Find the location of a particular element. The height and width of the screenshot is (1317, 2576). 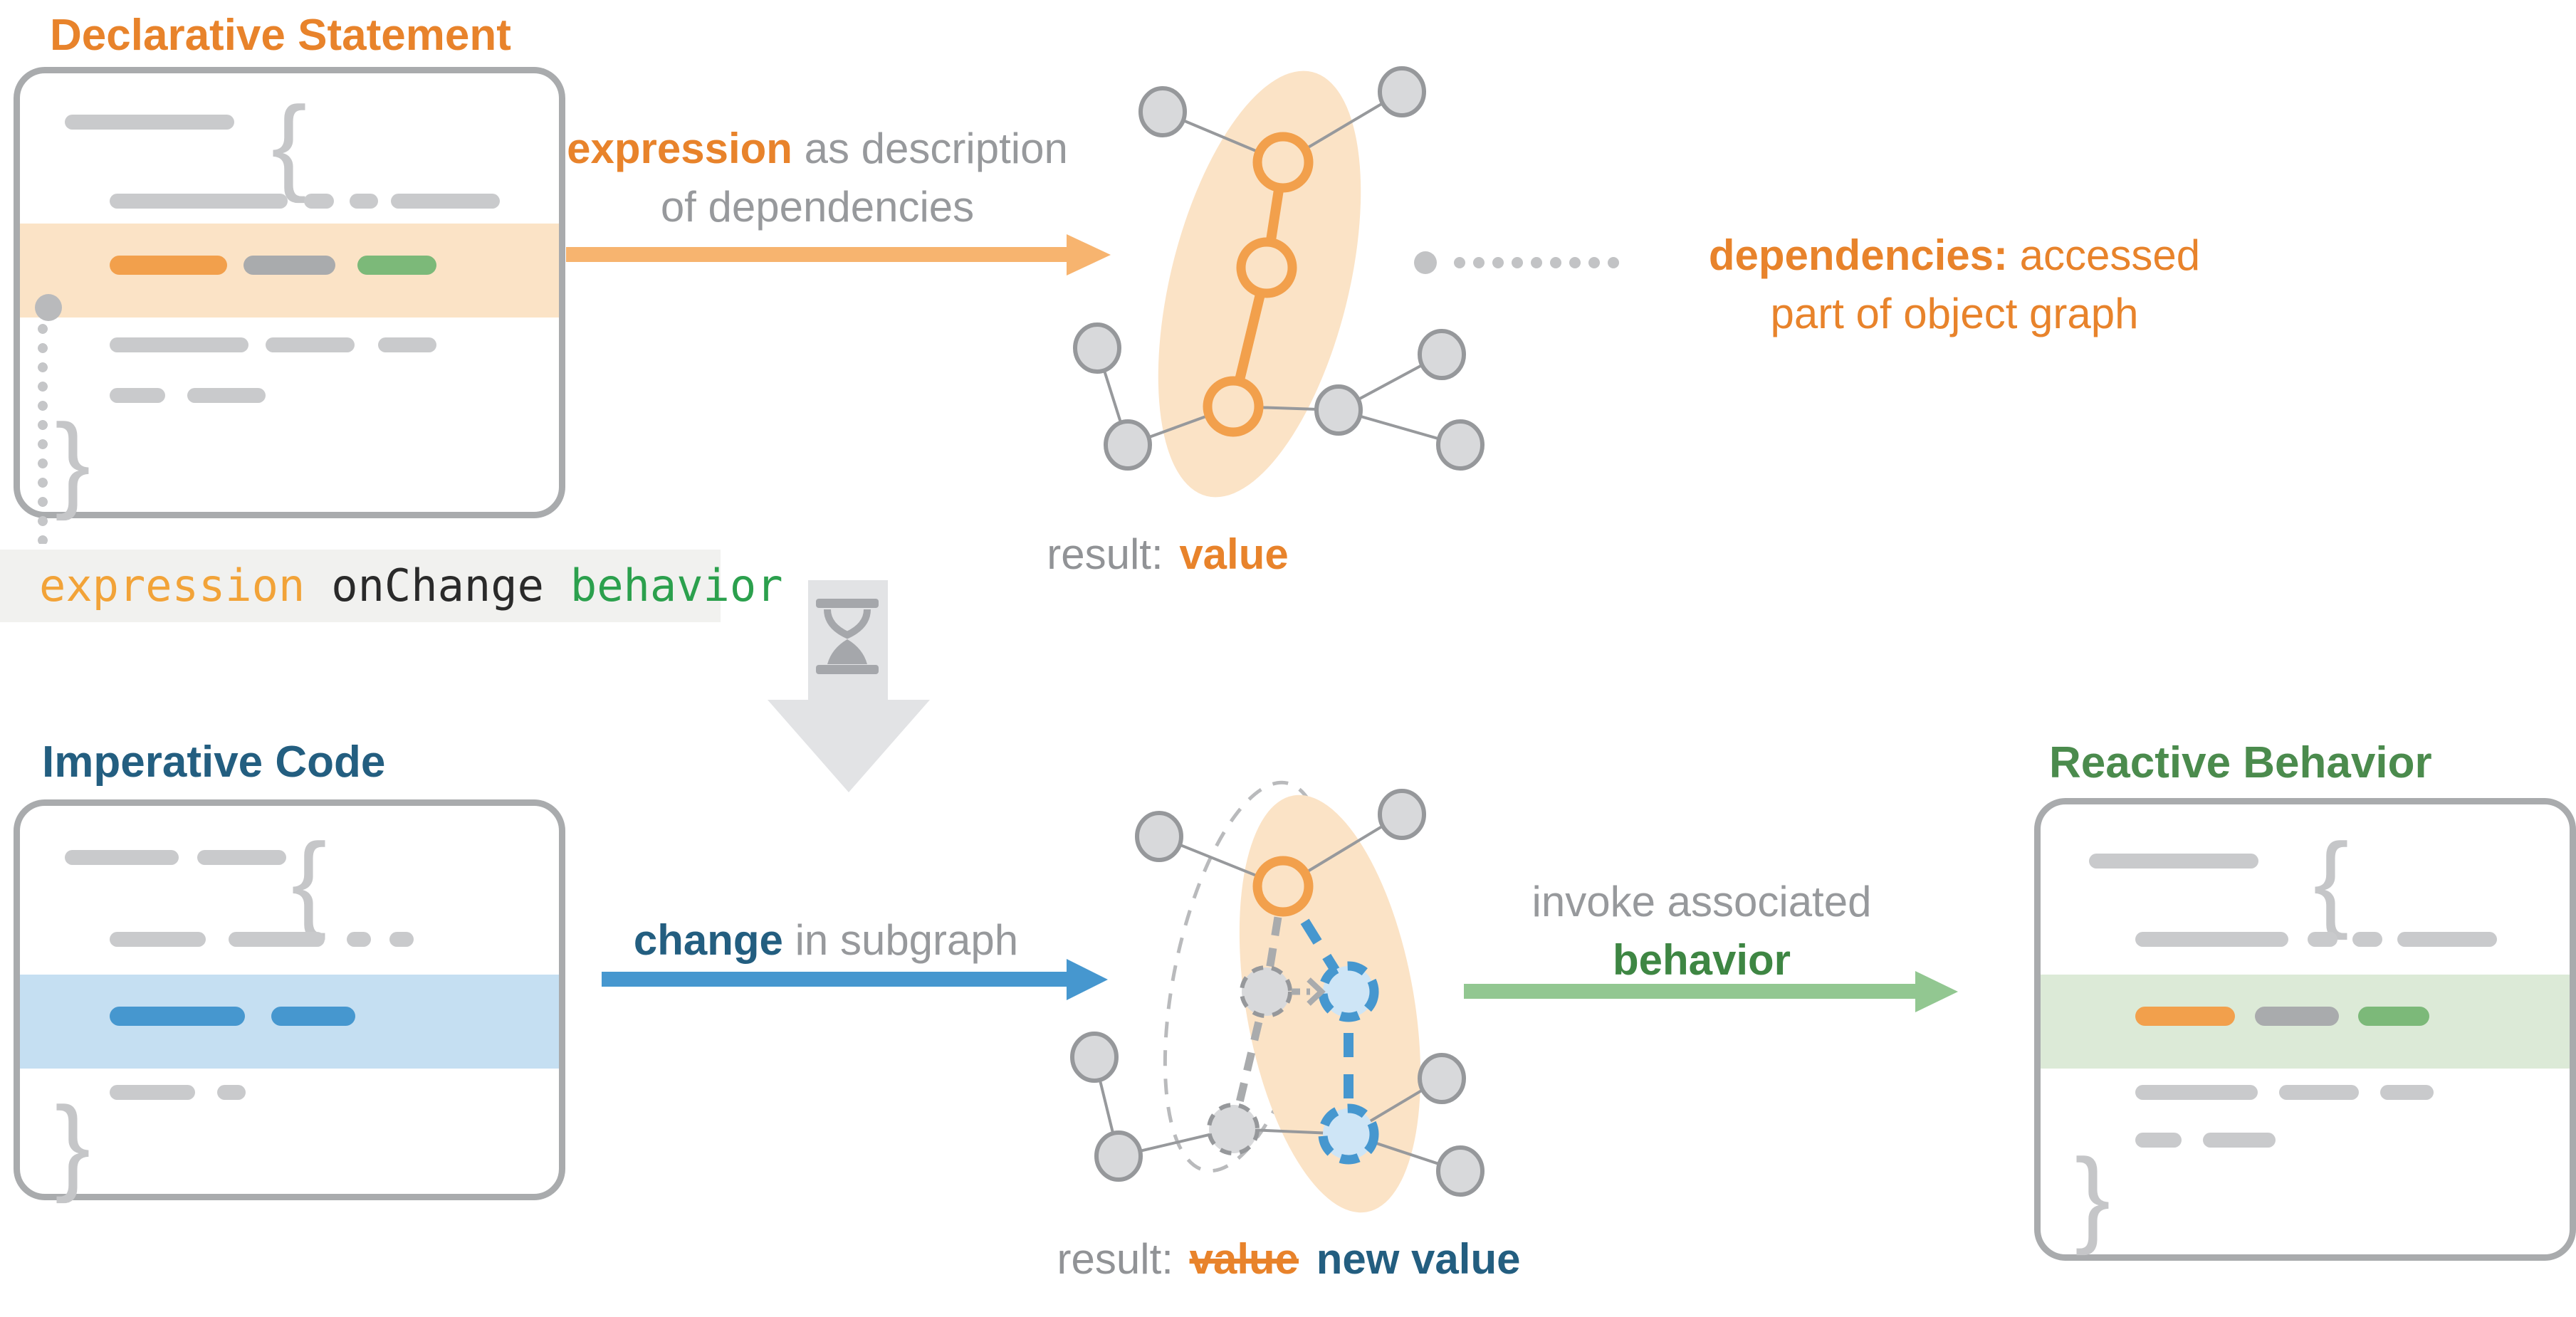

result-top-value: value is located at coordinates (1234, 554).